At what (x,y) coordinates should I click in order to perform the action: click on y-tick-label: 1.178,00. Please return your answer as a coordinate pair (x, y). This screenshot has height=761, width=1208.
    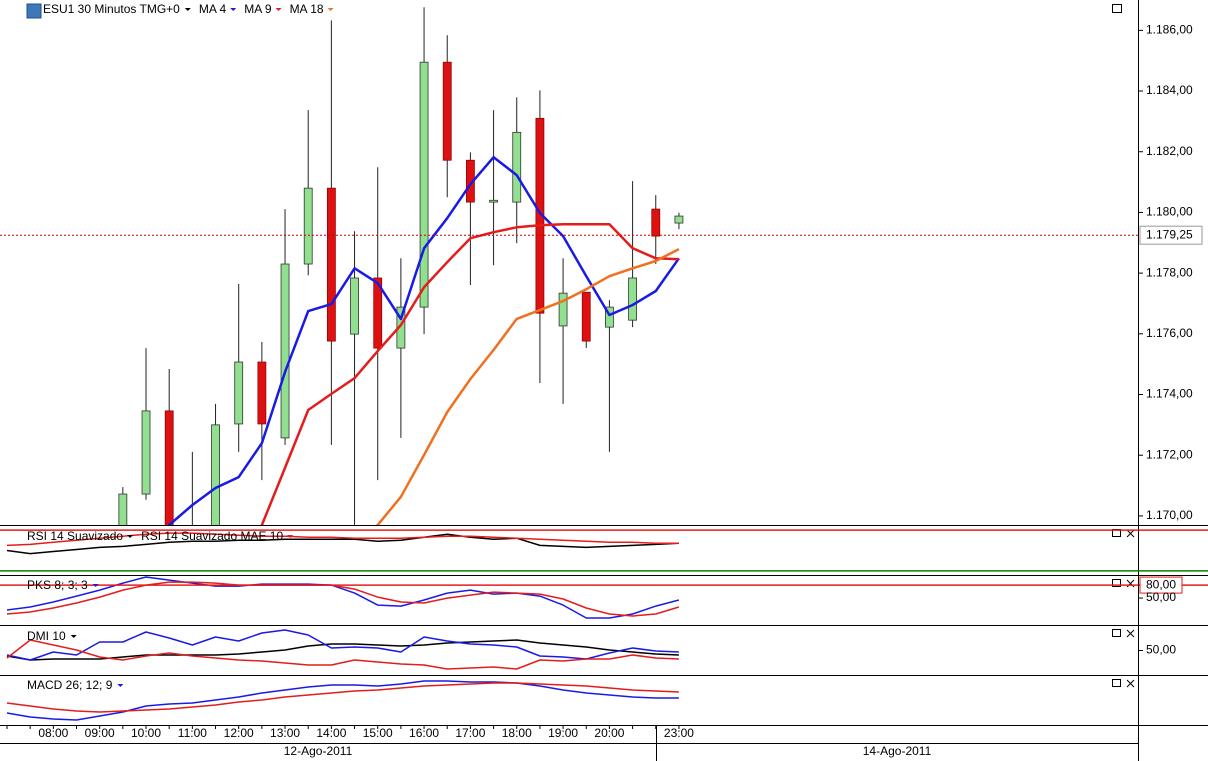
    Looking at the image, I should click on (1169, 272).